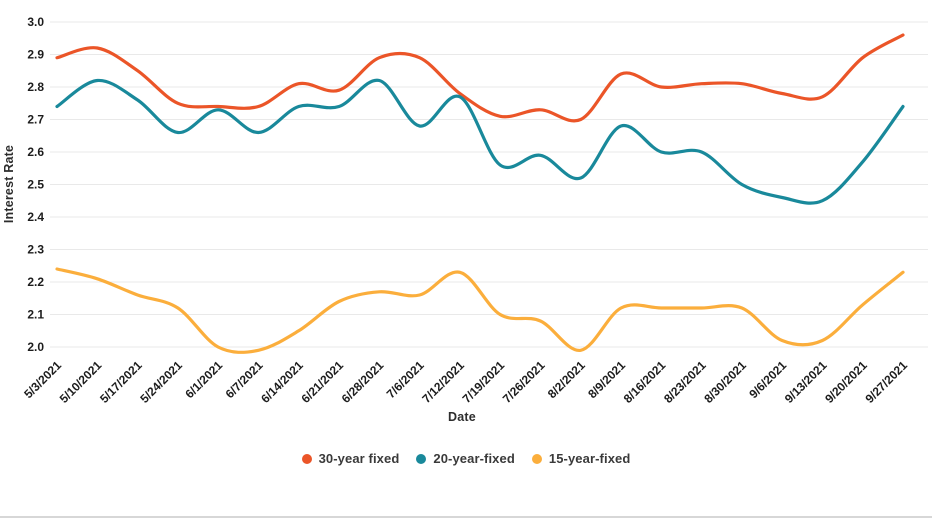 The height and width of the screenshot is (524, 932). I want to click on x-tick-label: 9/27/2021, so click(886, 382).